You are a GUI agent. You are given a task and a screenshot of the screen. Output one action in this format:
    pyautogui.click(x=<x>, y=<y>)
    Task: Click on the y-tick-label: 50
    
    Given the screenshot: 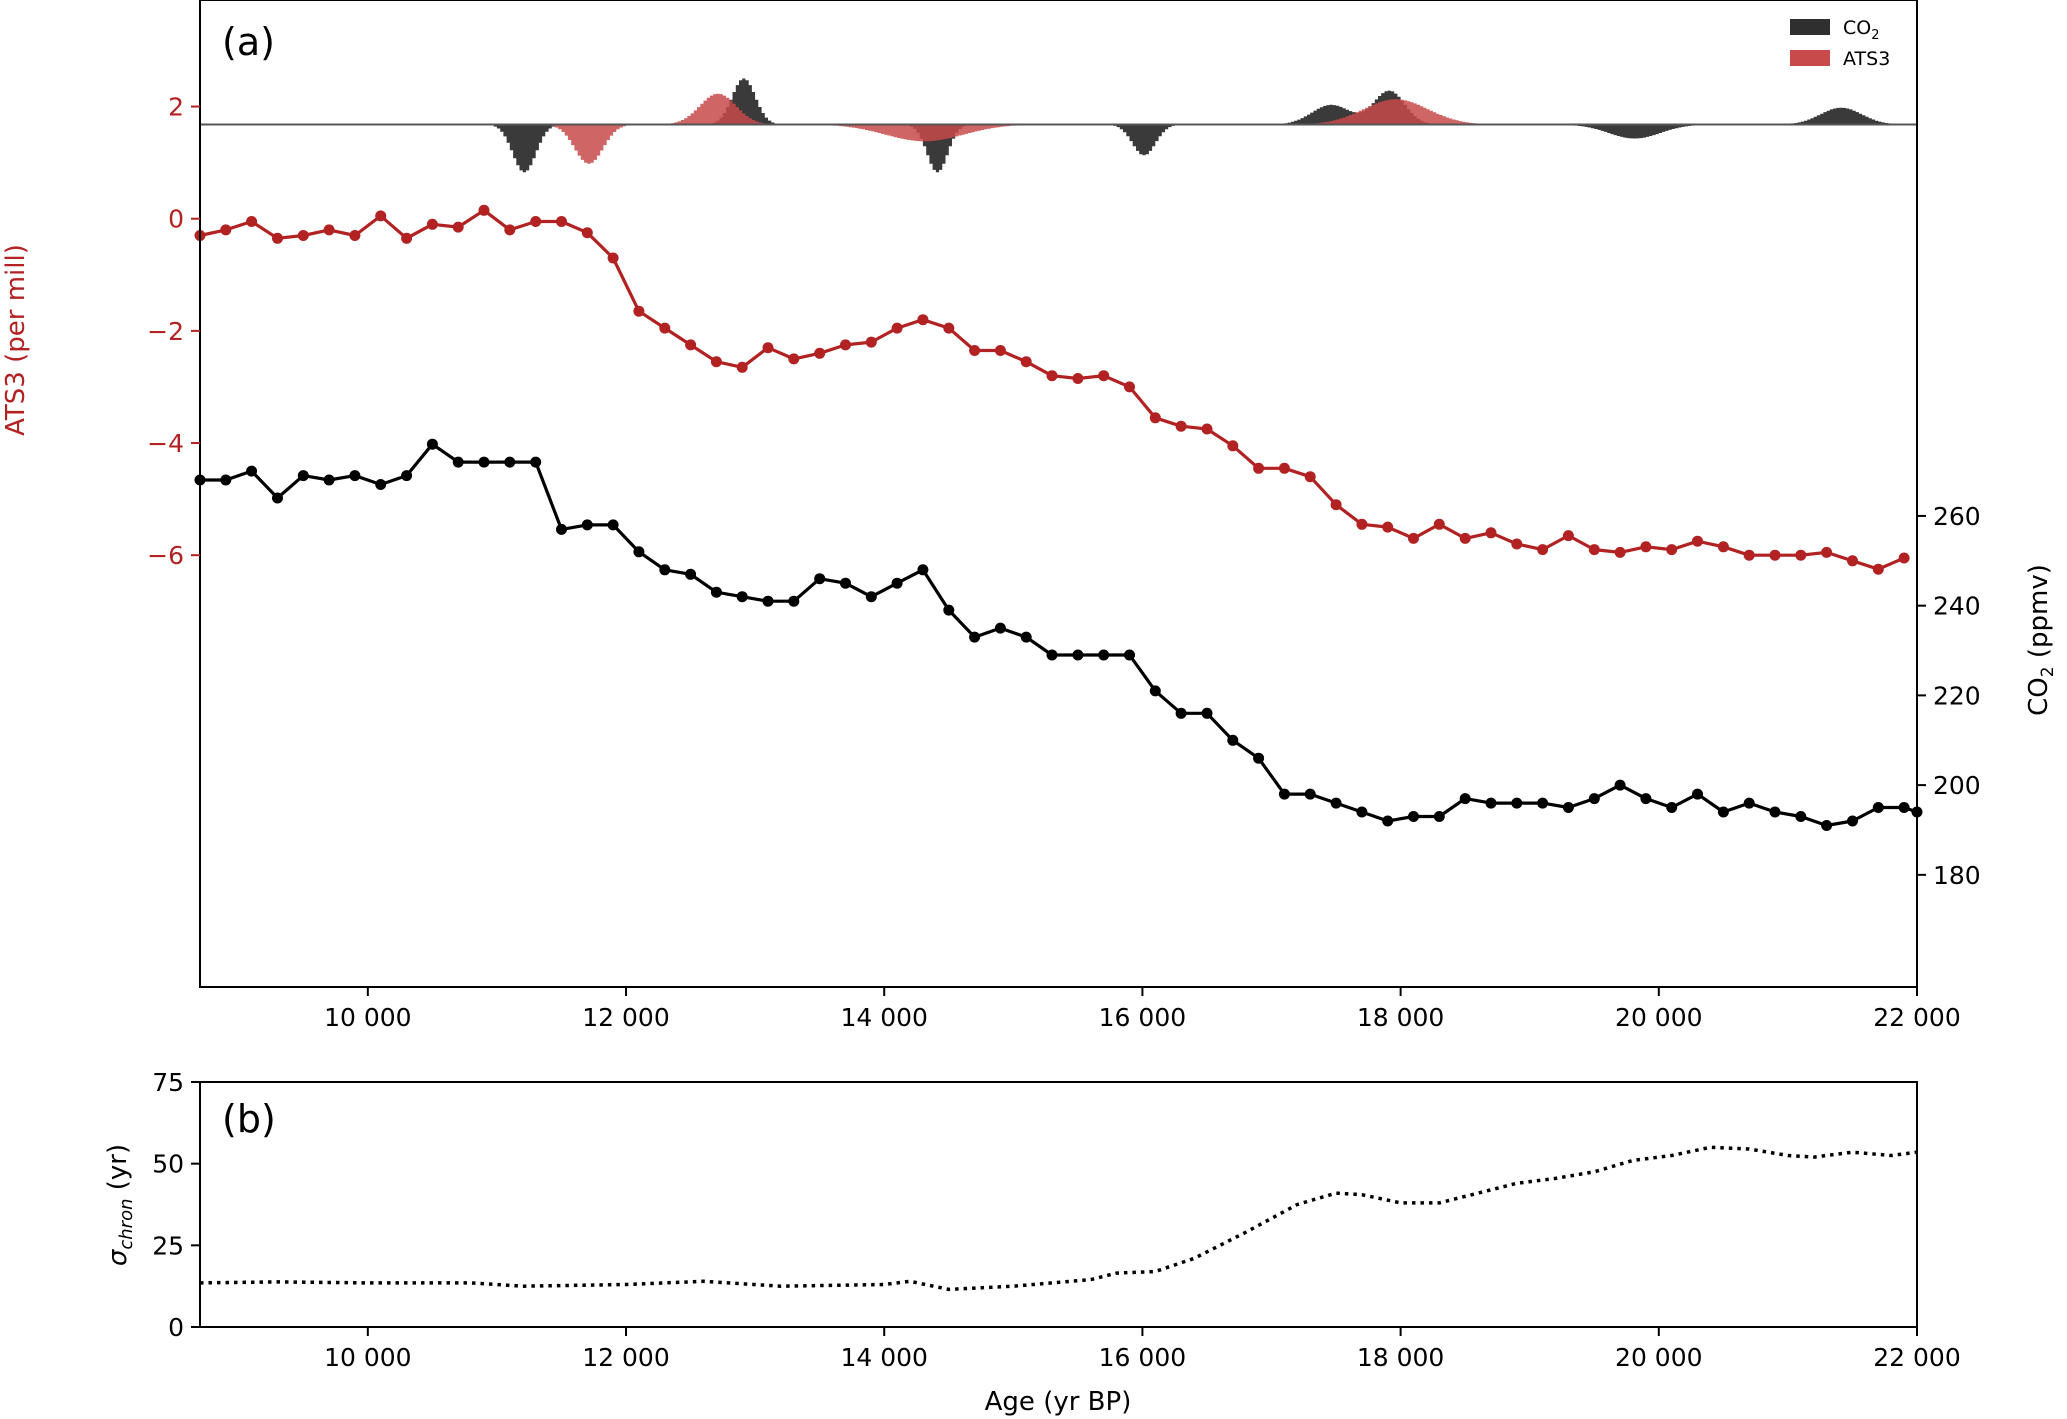 What is the action you would take?
    pyautogui.click(x=168, y=1164)
    